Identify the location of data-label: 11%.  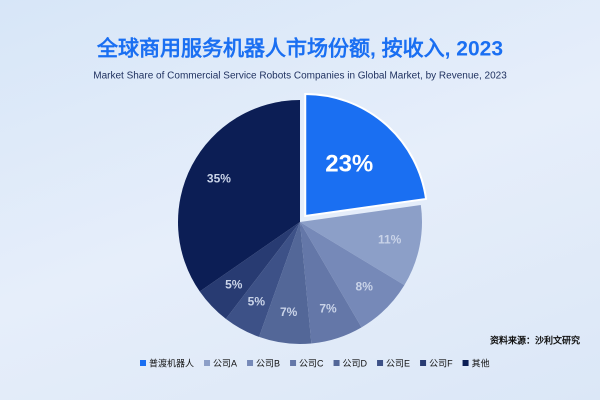
(390, 240).